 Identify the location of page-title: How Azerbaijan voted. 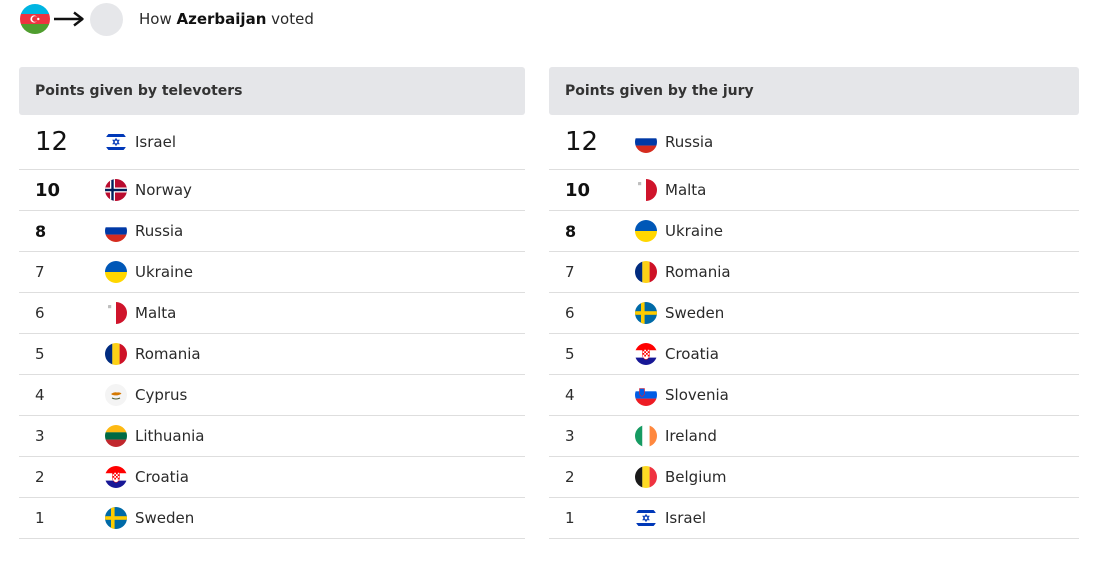
(226, 19).